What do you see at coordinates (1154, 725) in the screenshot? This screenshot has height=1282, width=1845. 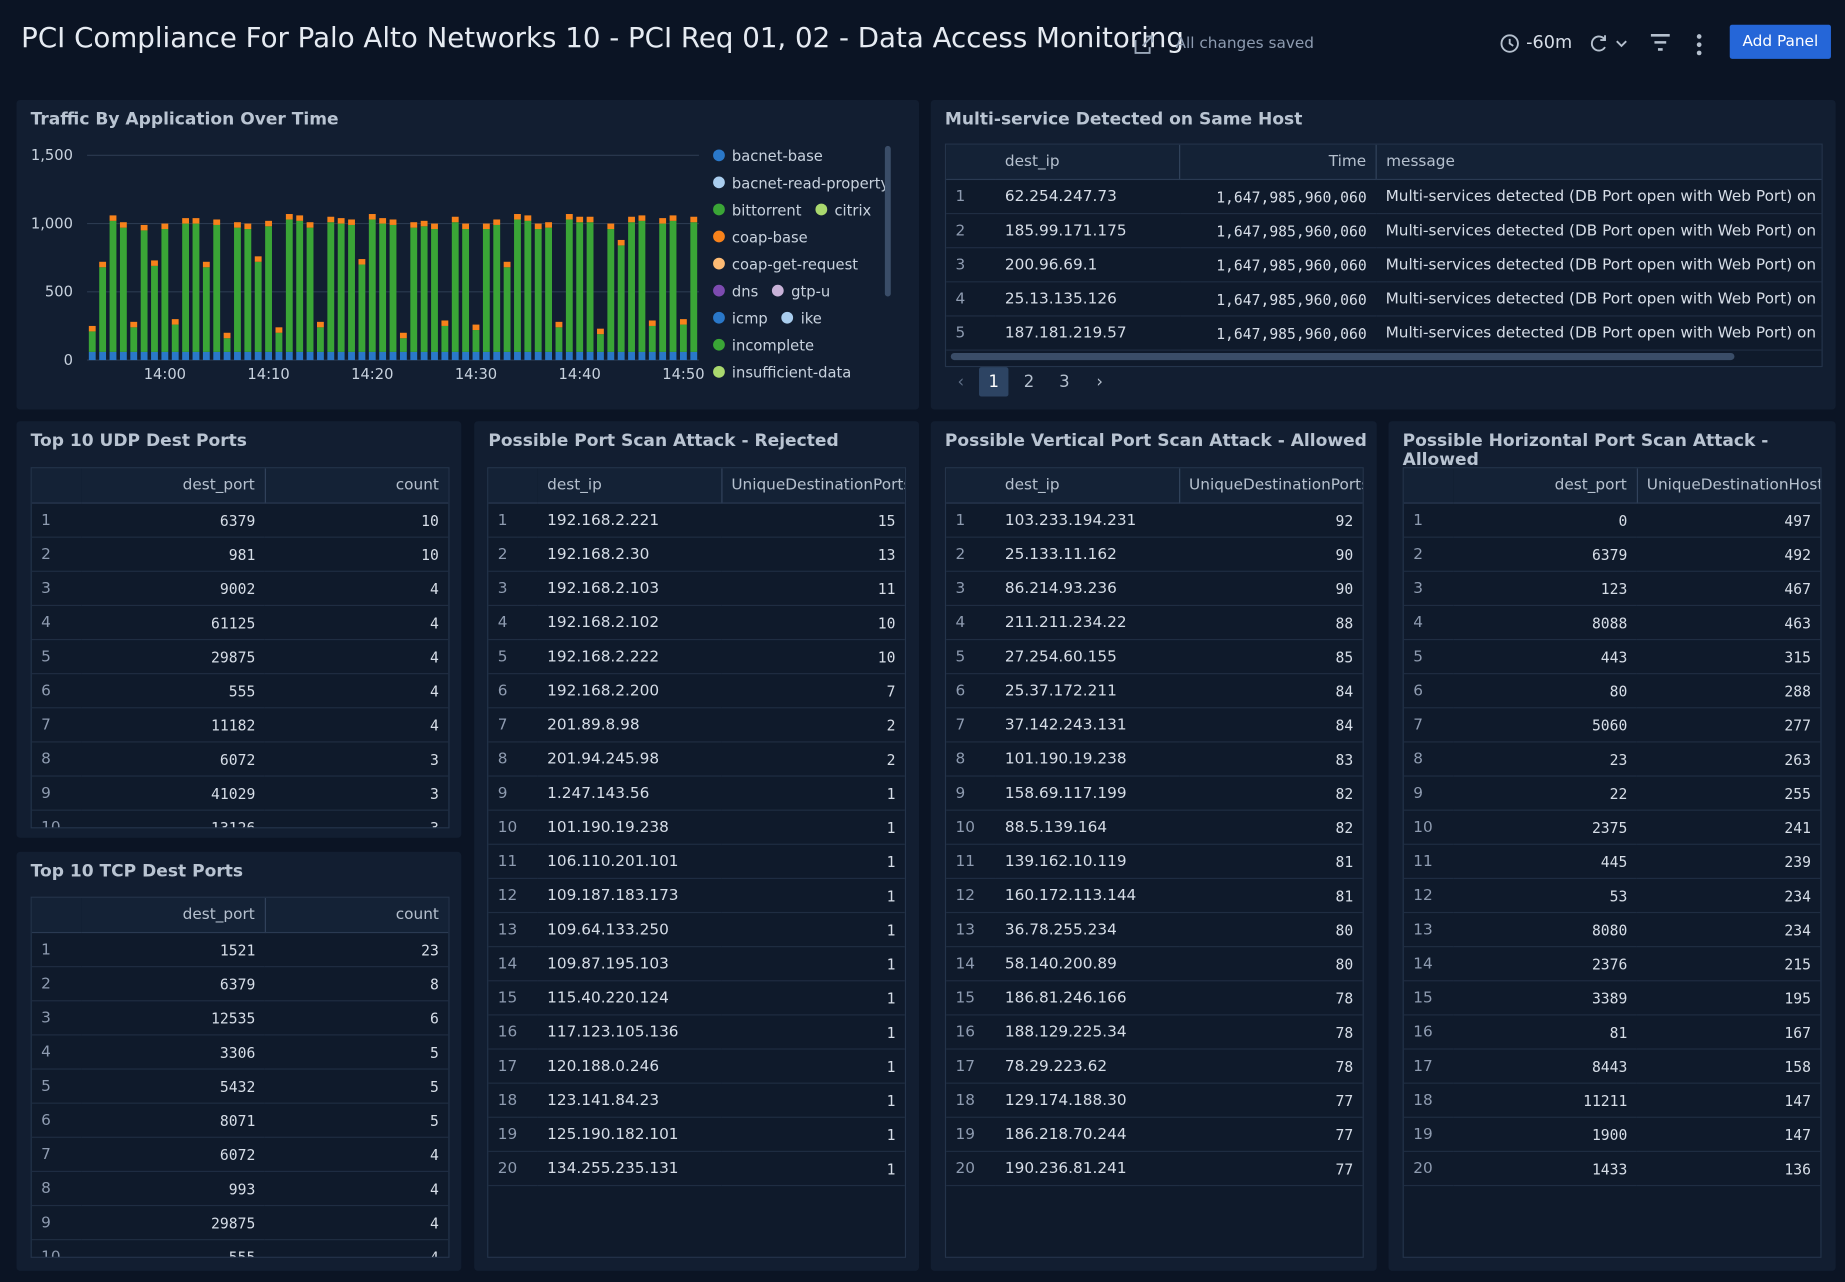 I see `table-row: 7 37.142.243.131 84` at bounding box center [1154, 725].